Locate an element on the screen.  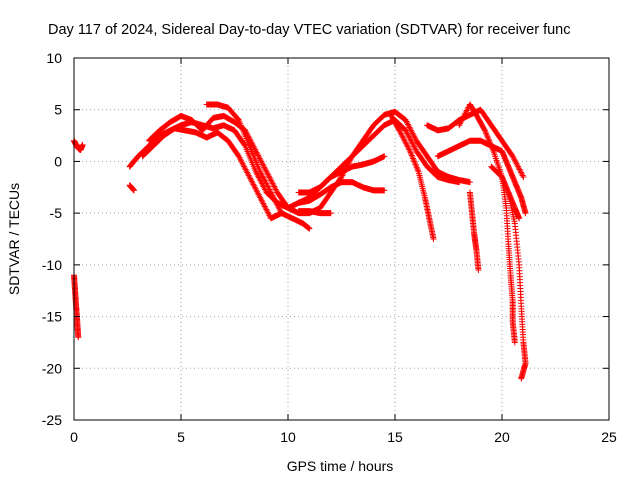
y-tick-label: -25 is located at coordinates (52, 420).